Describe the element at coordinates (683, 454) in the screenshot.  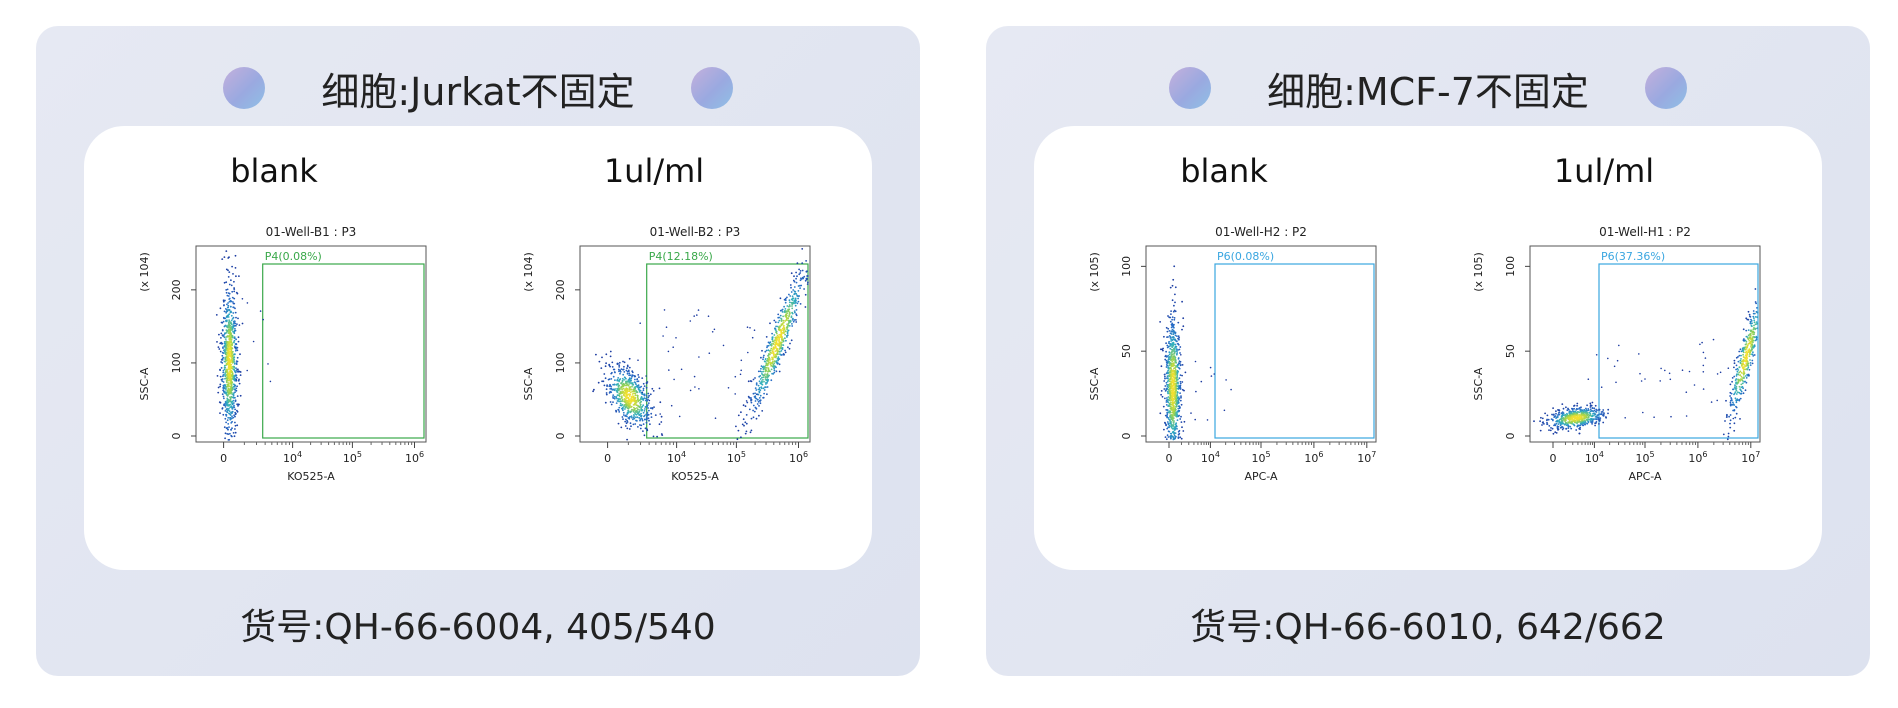
I see `x-tick-exponent: 4` at that location.